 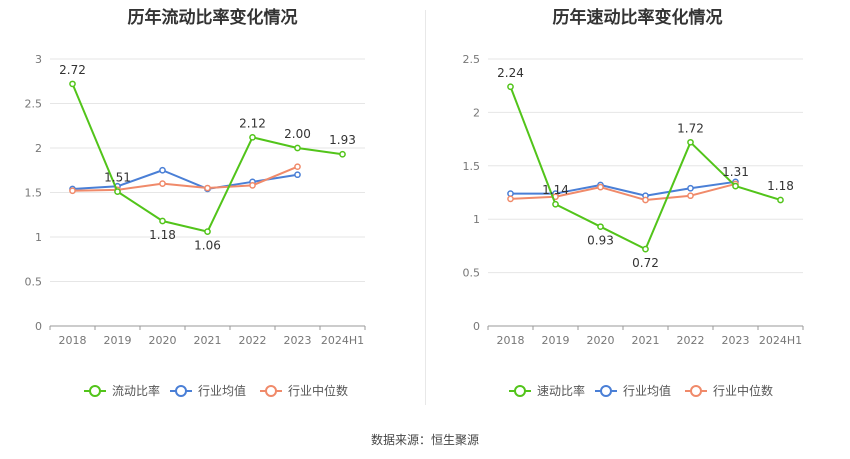 What do you see at coordinates (38, 59) in the screenshot?
I see `y-tick-label: 3` at bounding box center [38, 59].